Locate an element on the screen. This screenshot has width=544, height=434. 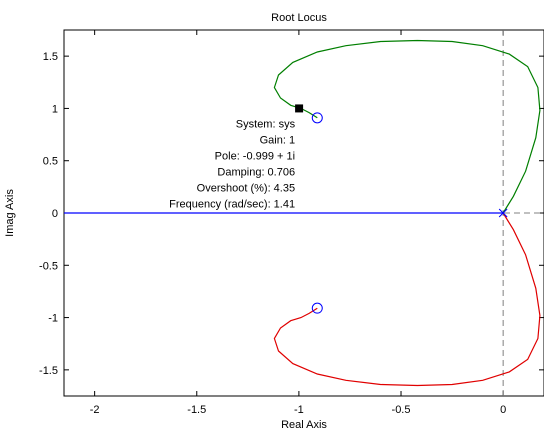
y-tick-label: -0.5 is located at coordinates (48, 266).